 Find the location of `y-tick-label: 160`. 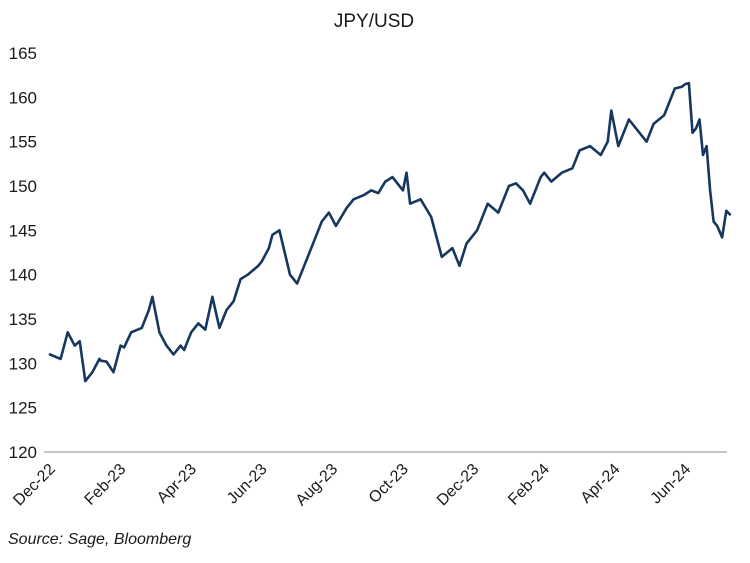

y-tick-label: 160 is located at coordinates (23, 97).